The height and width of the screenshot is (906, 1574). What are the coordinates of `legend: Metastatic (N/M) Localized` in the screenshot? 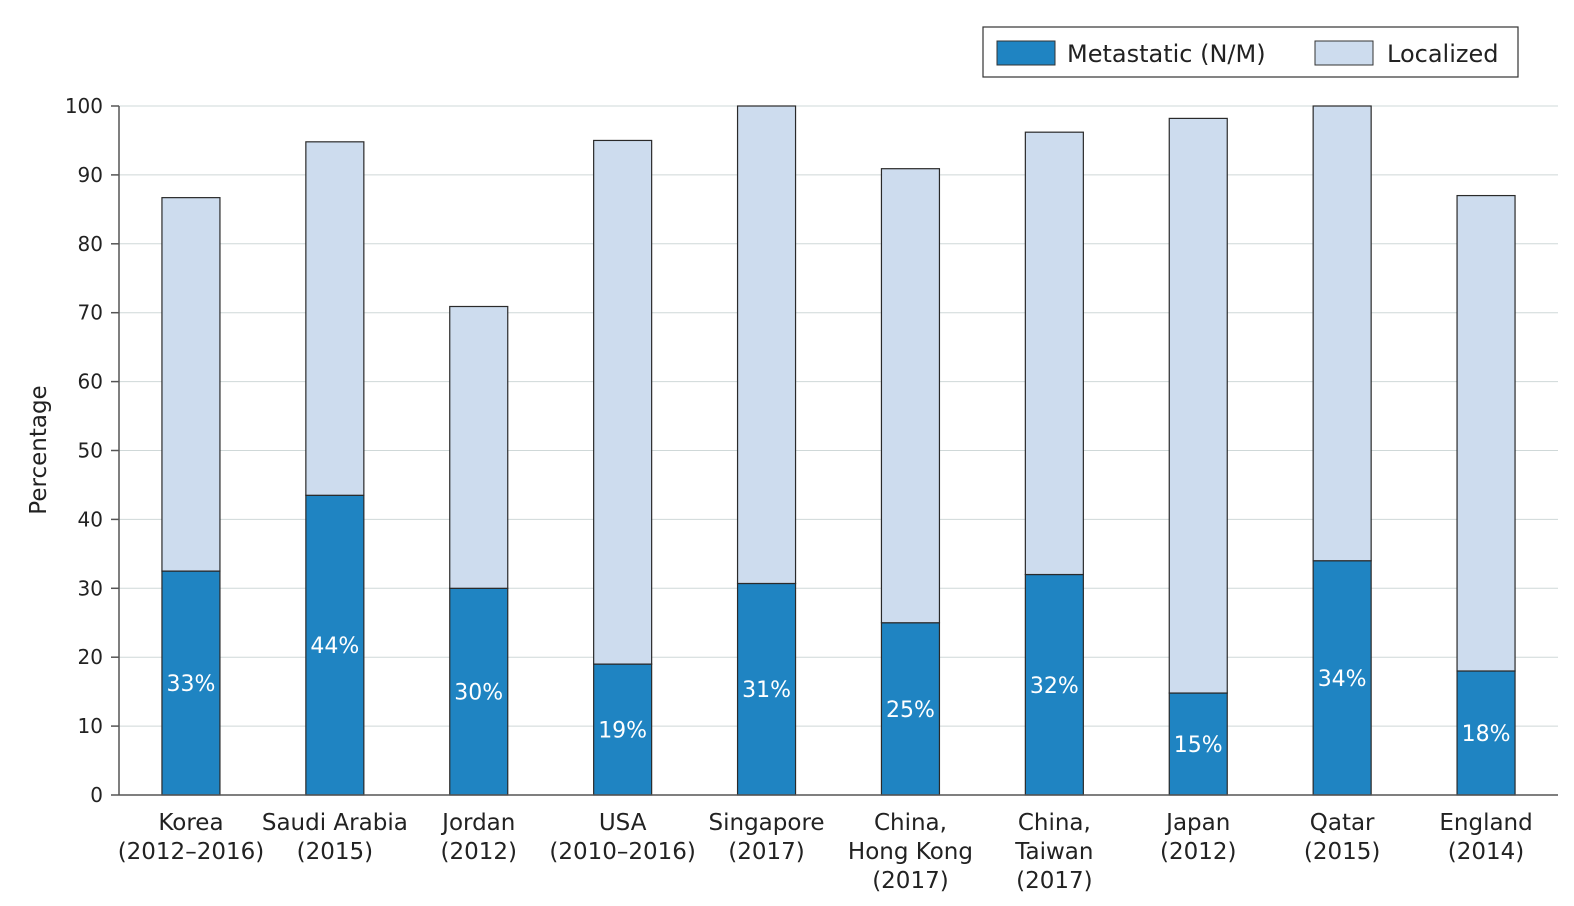 It's located at (1250, 52).